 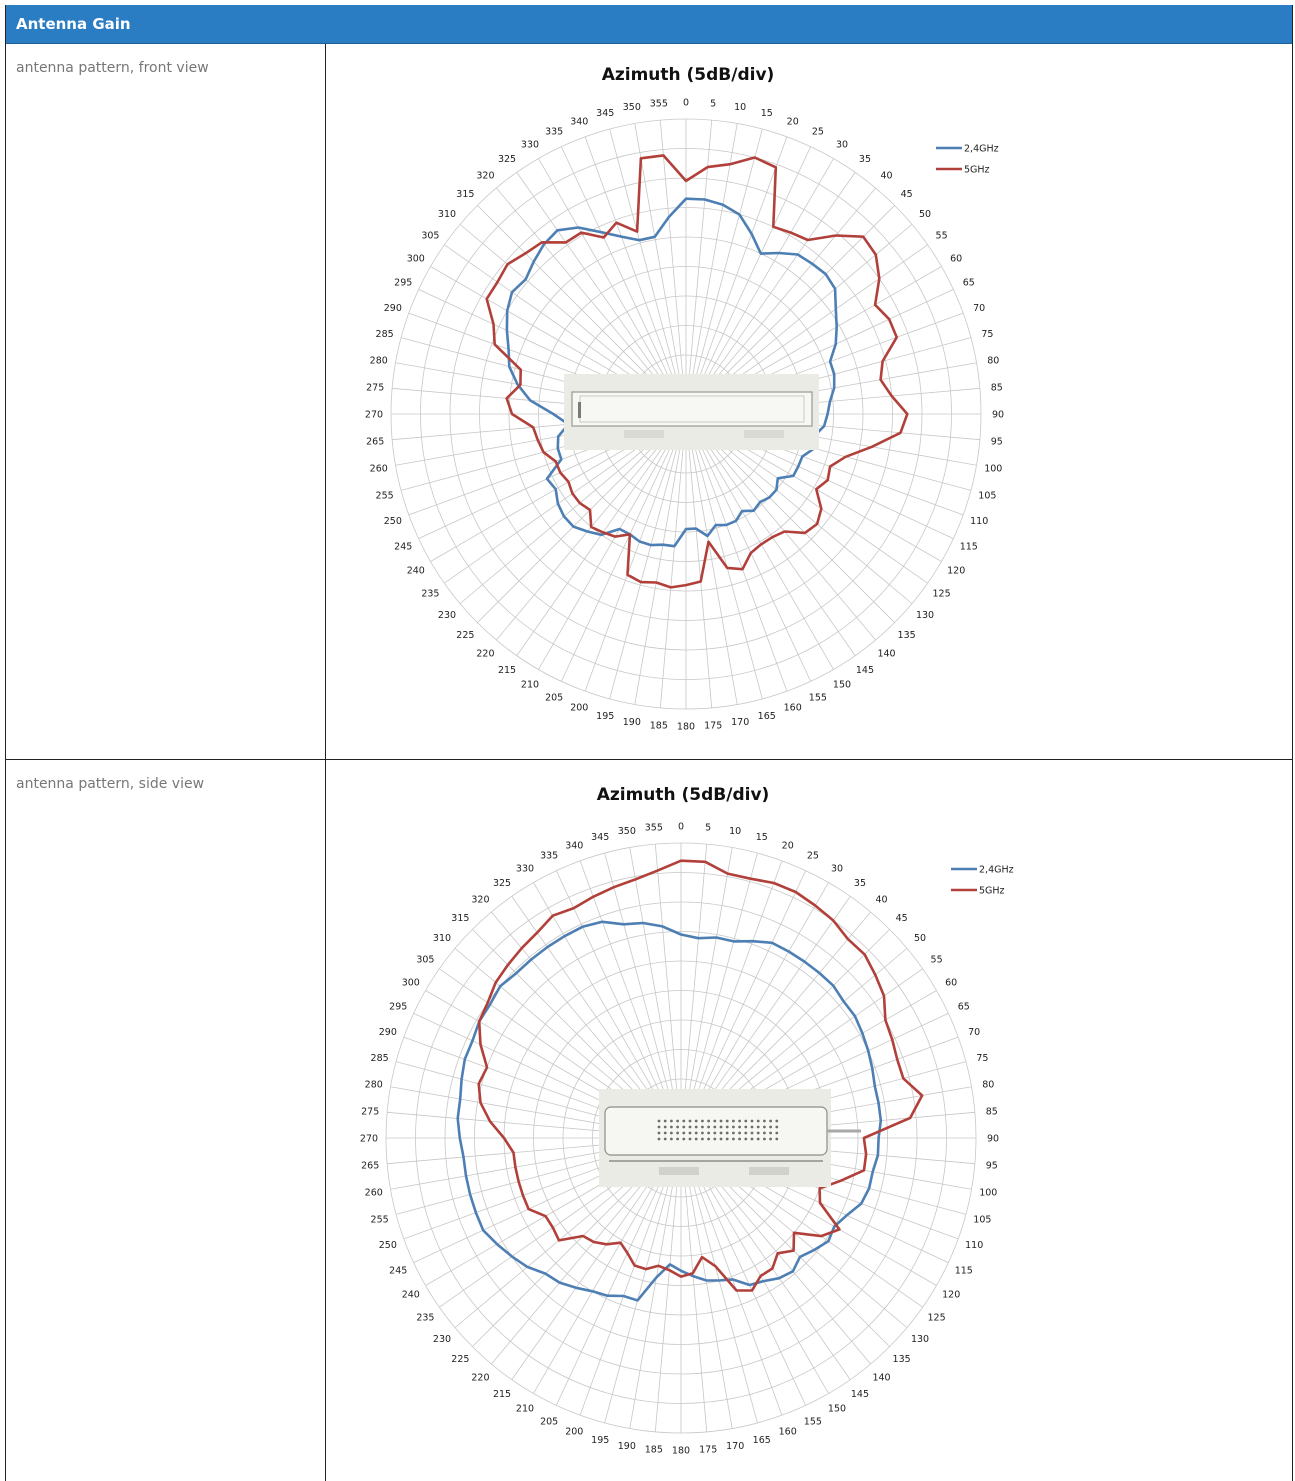 What do you see at coordinates (659, 725) in the screenshot?
I see `angle-tick-label: 185` at bounding box center [659, 725].